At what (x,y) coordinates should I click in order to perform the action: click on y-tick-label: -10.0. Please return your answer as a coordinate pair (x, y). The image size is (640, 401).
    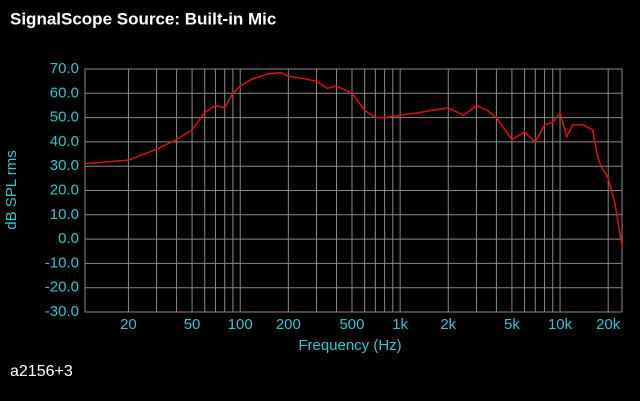
    Looking at the image, I should click on (62, 262).